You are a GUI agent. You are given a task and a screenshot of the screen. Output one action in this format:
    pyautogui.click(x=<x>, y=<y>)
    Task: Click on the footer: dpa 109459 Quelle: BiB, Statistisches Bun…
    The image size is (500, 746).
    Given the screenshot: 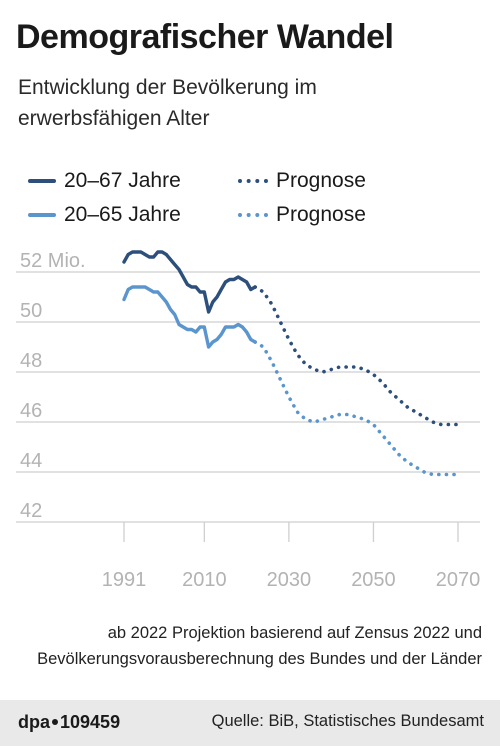 What is the action you would take?
    pyautogui.click(x=250, y=723)
    